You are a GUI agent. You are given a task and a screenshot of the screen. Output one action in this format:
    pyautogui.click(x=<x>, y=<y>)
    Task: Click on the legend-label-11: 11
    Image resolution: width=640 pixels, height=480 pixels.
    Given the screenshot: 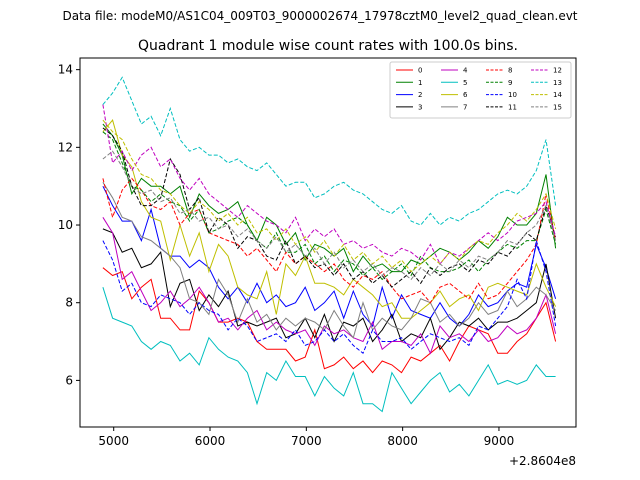 What is the action you would take?
    pyautogui.click(x=512, y=107)
    